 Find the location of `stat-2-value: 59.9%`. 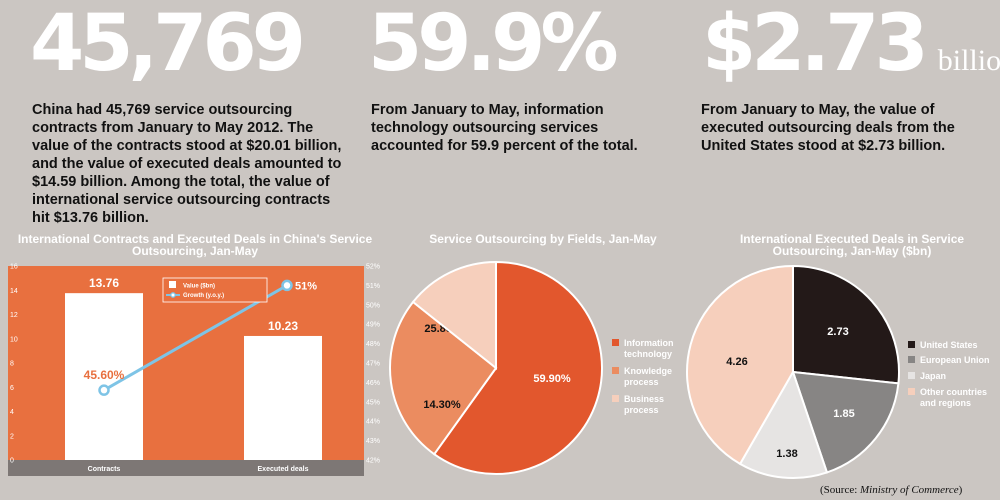

stat-2-value: 59.9% is located at coordinates (493, 44).